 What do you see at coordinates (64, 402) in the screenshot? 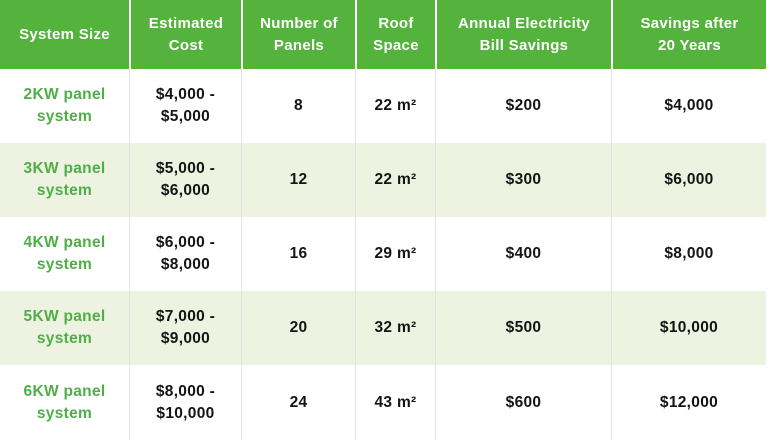
I see `cell-system-size: 6KW panel system` at bounding box center [64, 402].